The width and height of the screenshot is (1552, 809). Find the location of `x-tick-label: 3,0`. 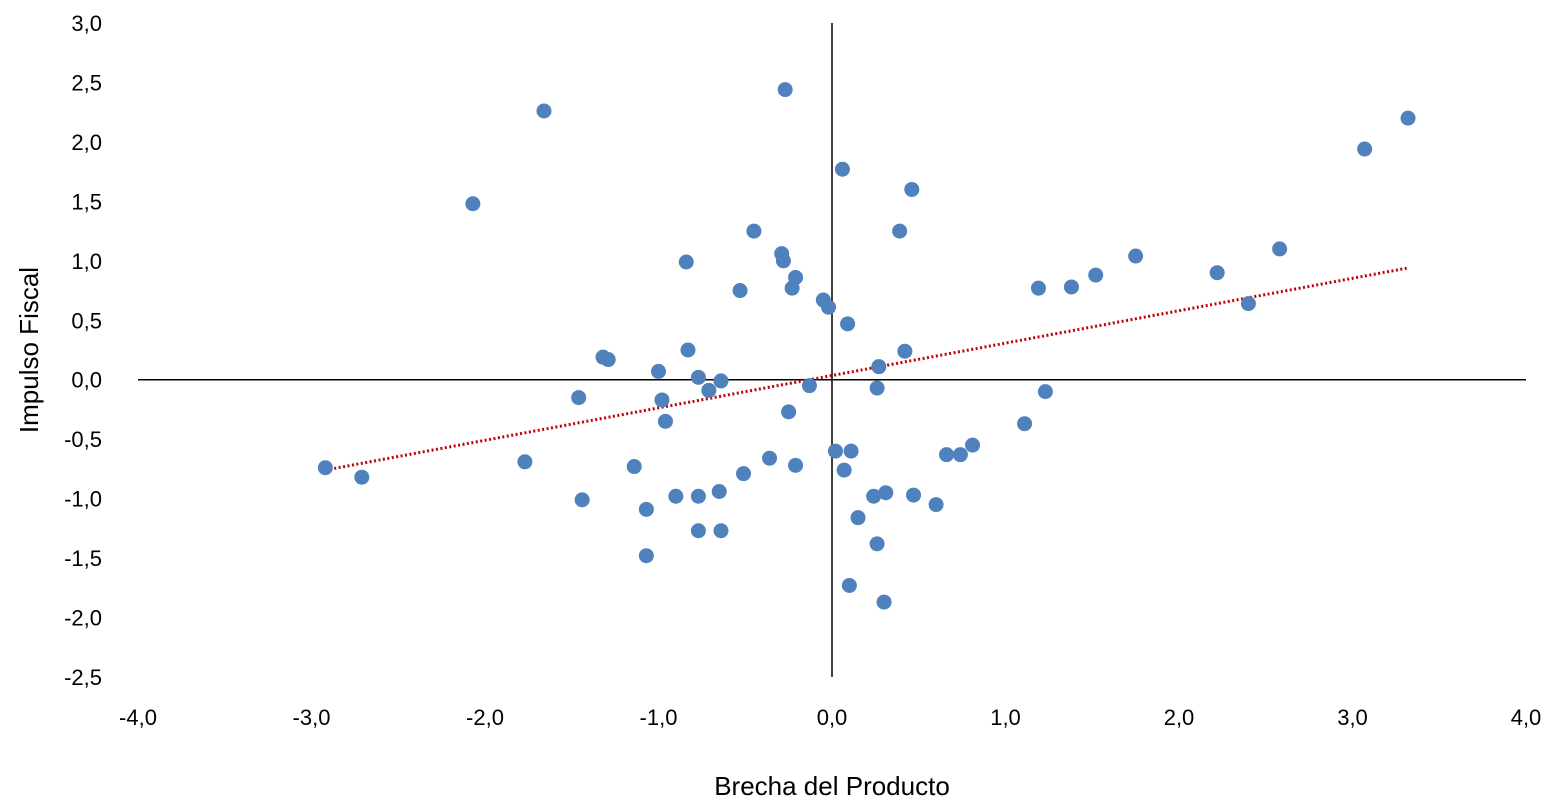

x-tick-label: 3,0 is located at coordinates (1352, 717).